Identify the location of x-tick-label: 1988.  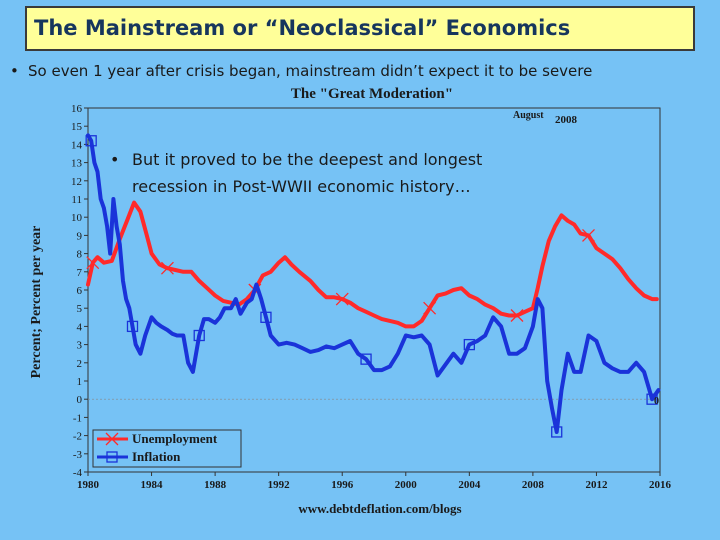
(215, 485).